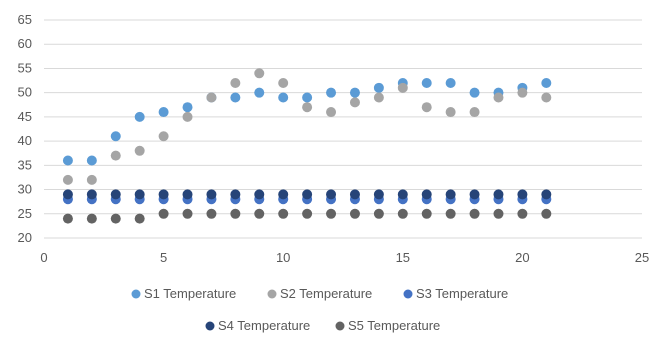  I want to click on legend-label: S4 Temperature, so click(264, 325).